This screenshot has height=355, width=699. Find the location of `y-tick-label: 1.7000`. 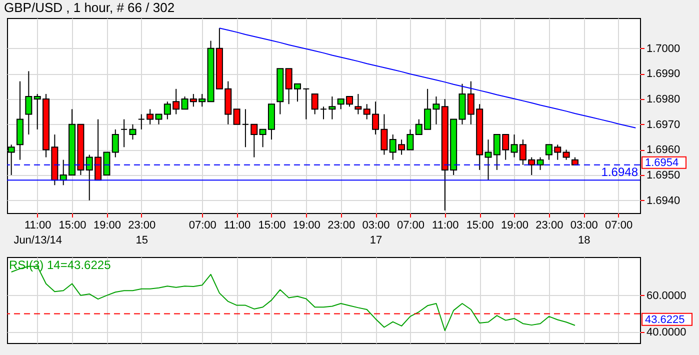

y-tick-label: 1.7000 is located at coordinates (663, 48).